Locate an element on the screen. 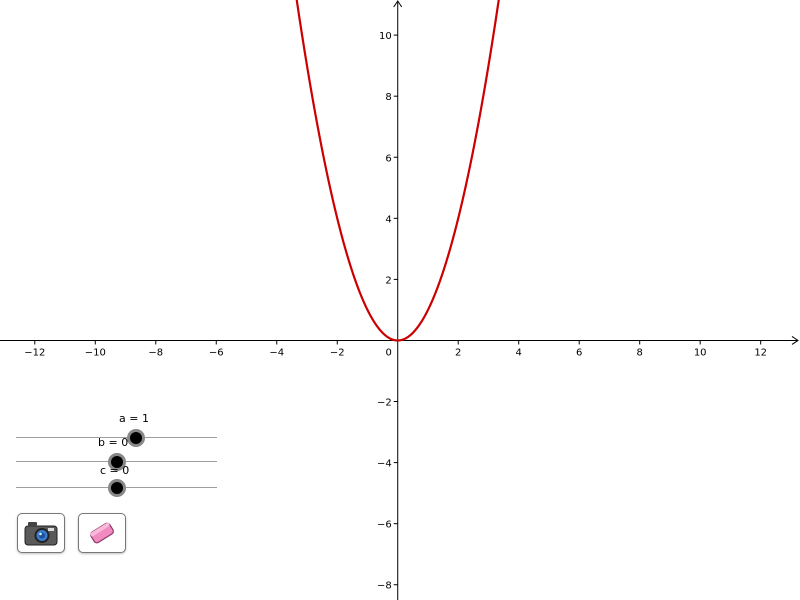 This screenshot has width=800, height=600. camera-icon is located at coordinates (41, 534).